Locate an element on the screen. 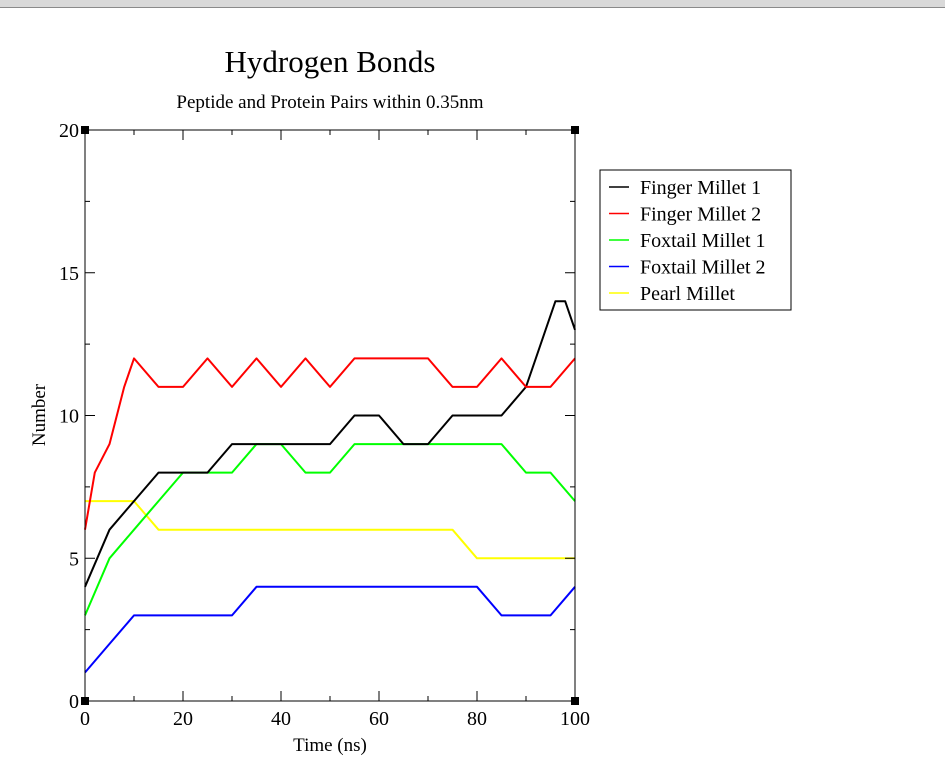  x-axis-label: Time (ns) is located at coordinates (330, 745).